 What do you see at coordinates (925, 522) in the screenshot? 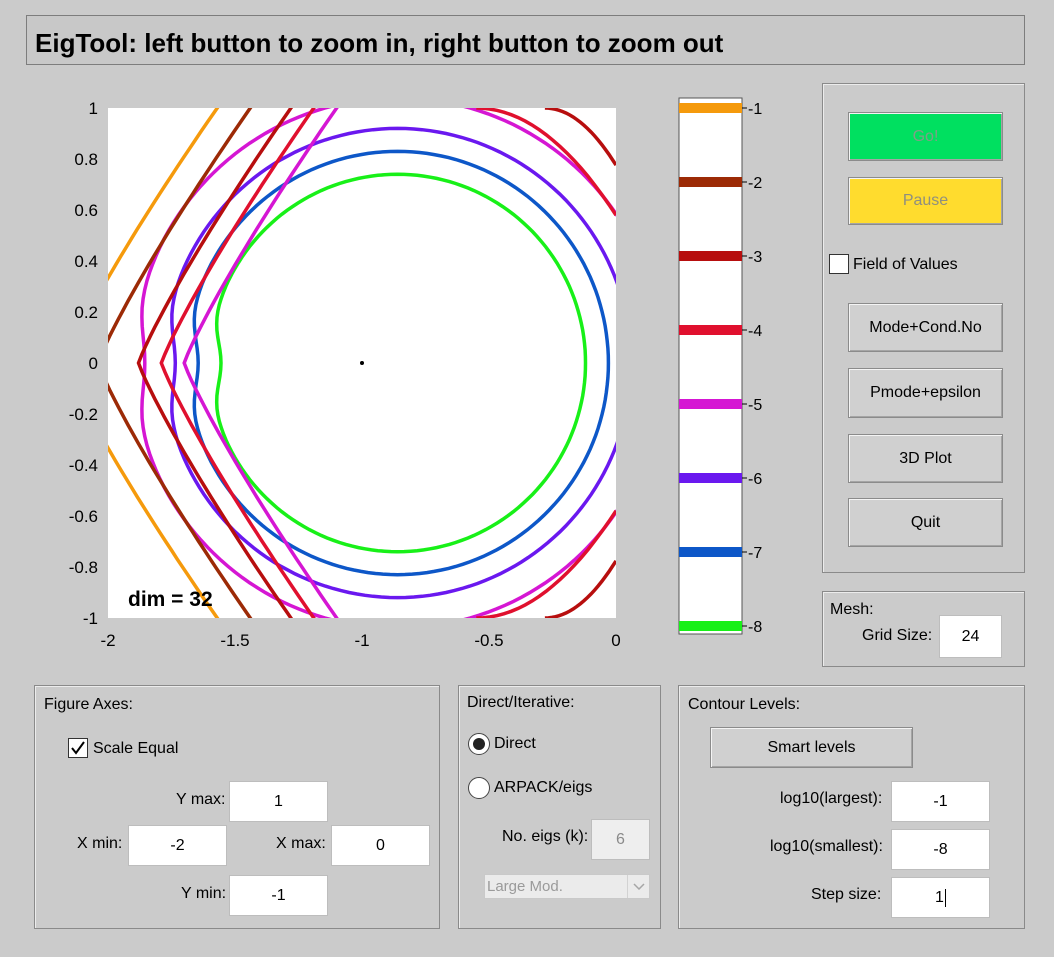
I see `quit-button: Quit` at bounding box center [925, 522].